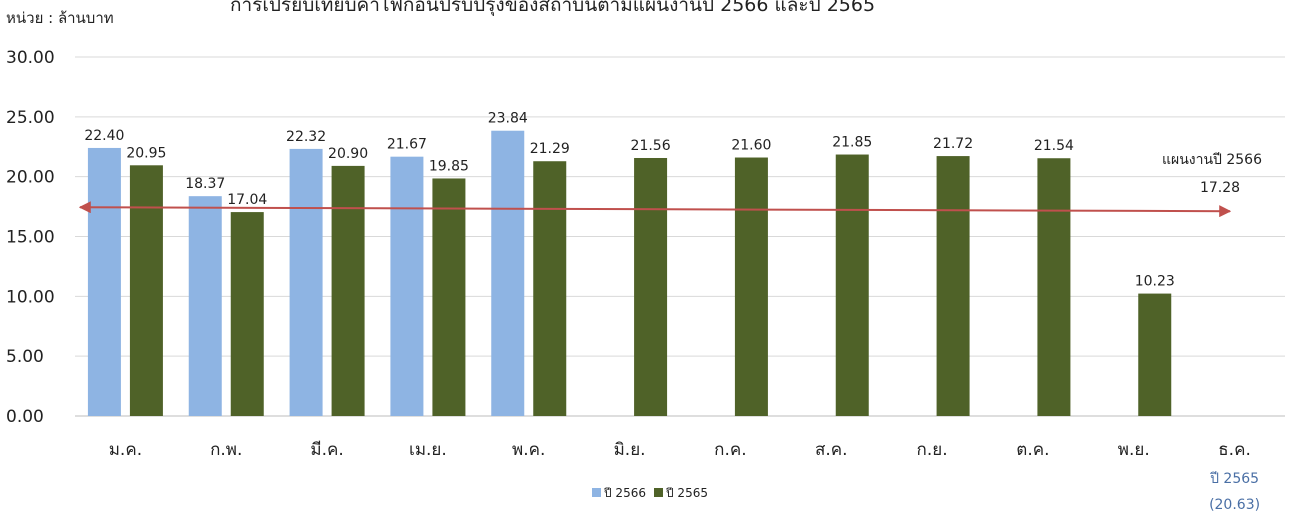 This screenshot has width=1295, height=515. Describe the element at coordinates (1155, 282) in the screenshot. I see `data-label: 10.23` at that location.